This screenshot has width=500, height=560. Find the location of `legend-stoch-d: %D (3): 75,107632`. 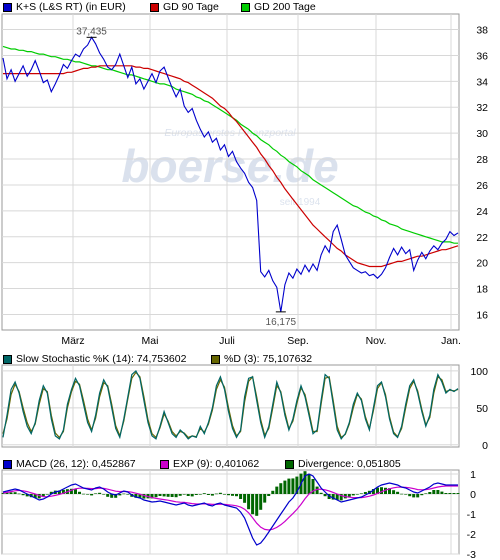

legend-stoch-d: %D (3): 75,107632 is located at coordinates (261, 359).